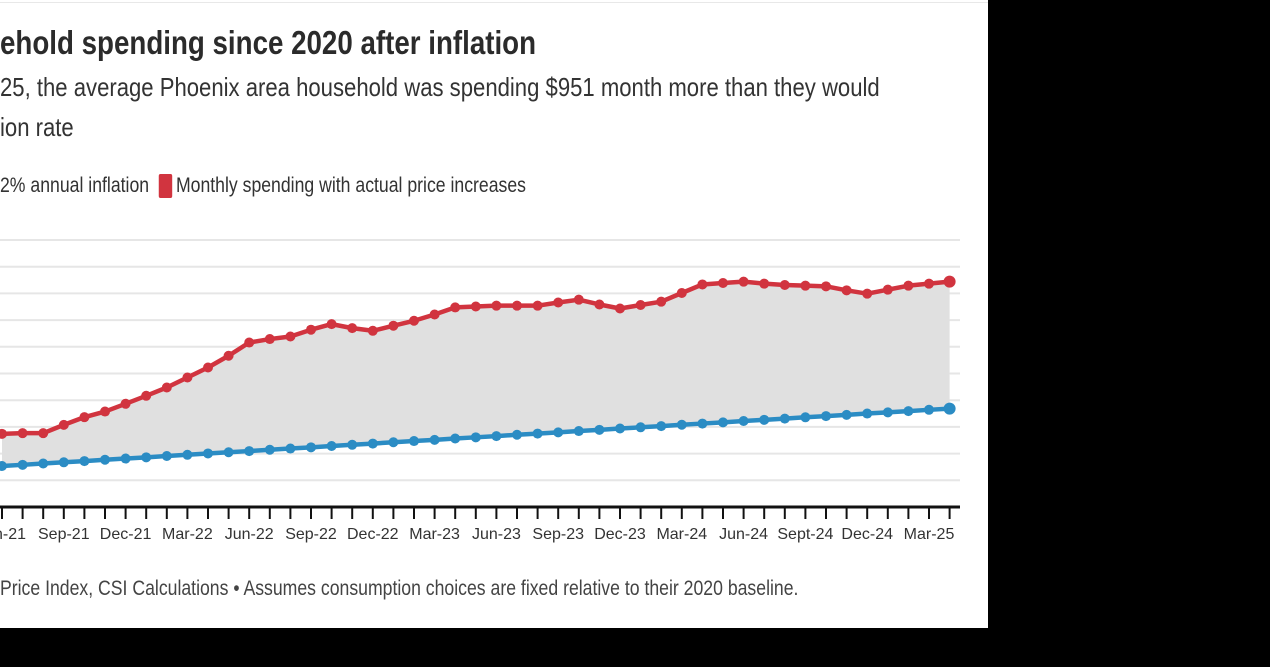  What do you see at coordinates (75, 185) in the screenshot?
I see `legend-label-inflation: 2% annual inflation` at bounding box center [75, 185].